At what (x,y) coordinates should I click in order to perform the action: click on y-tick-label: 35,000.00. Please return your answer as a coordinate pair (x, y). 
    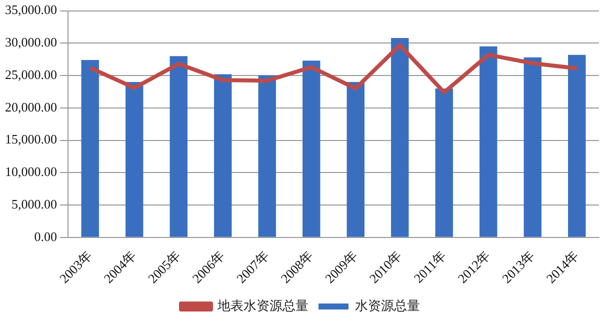
    Looking at the image, I should click on (31, 10).